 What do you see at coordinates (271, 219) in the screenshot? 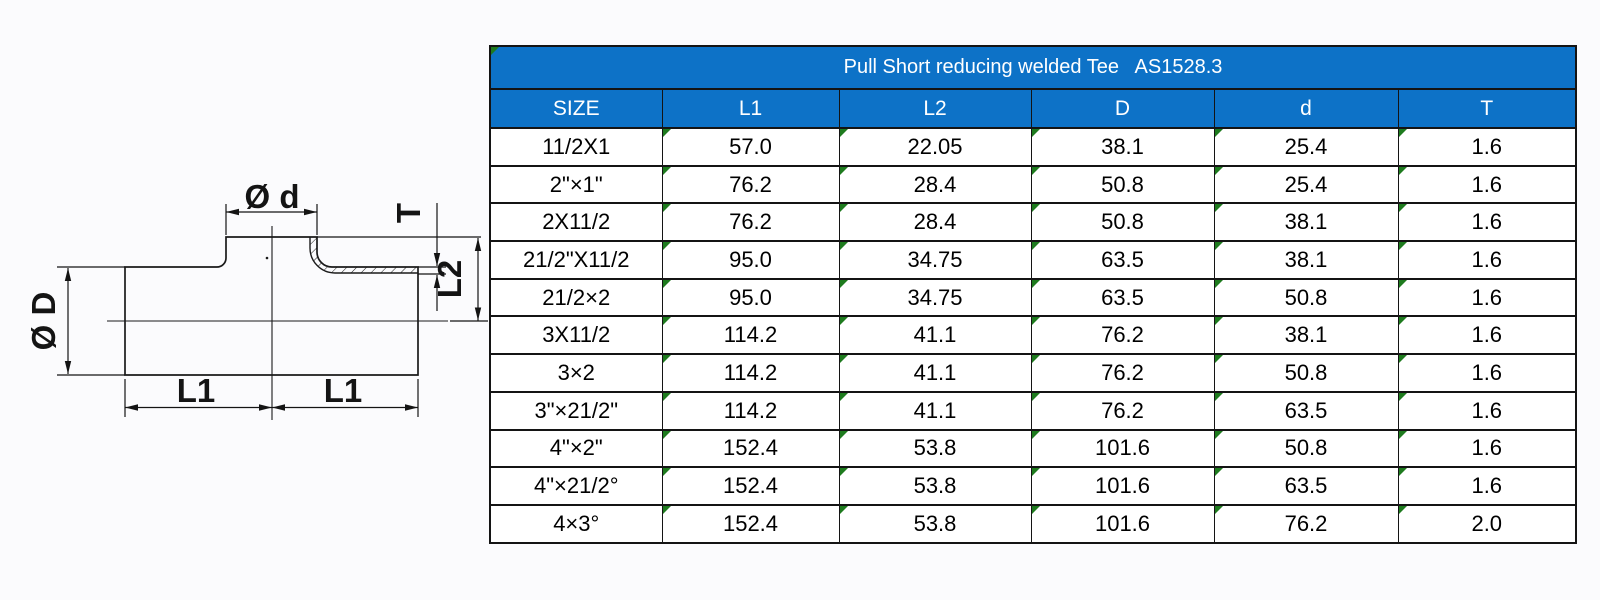
I see `dim-branch-diameter` at bounding box center [271, 219].